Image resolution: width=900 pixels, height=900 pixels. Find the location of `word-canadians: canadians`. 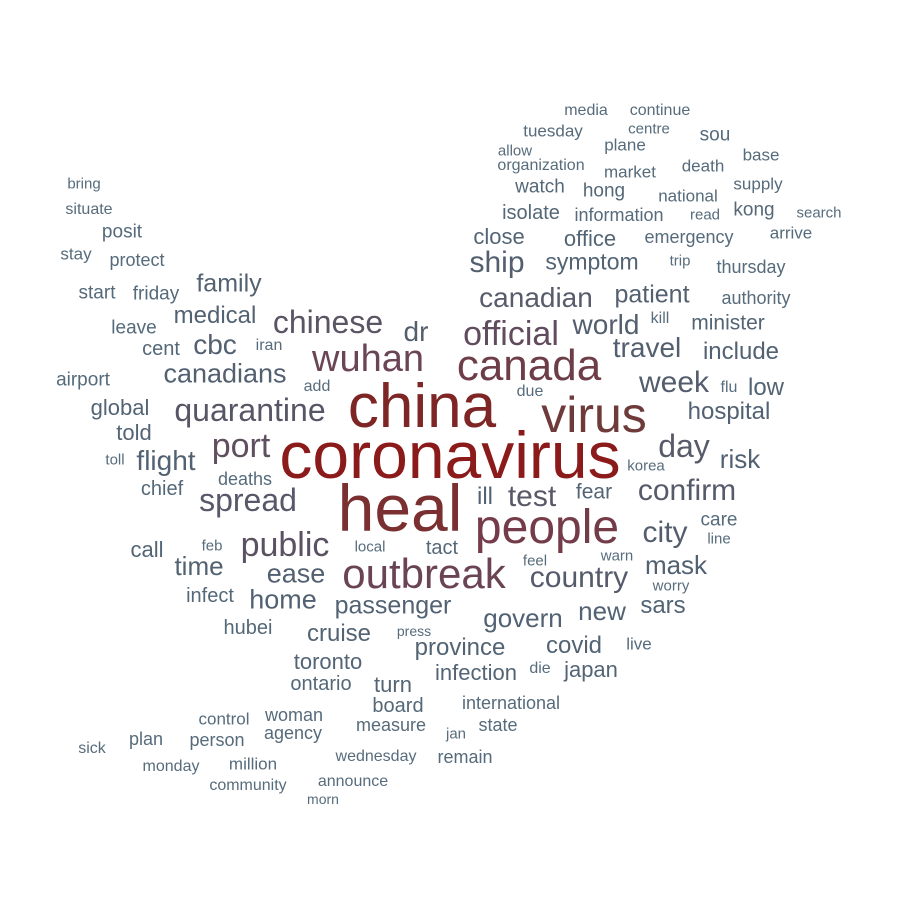

word-canadians: canadians is located at coordinates (225, 373).